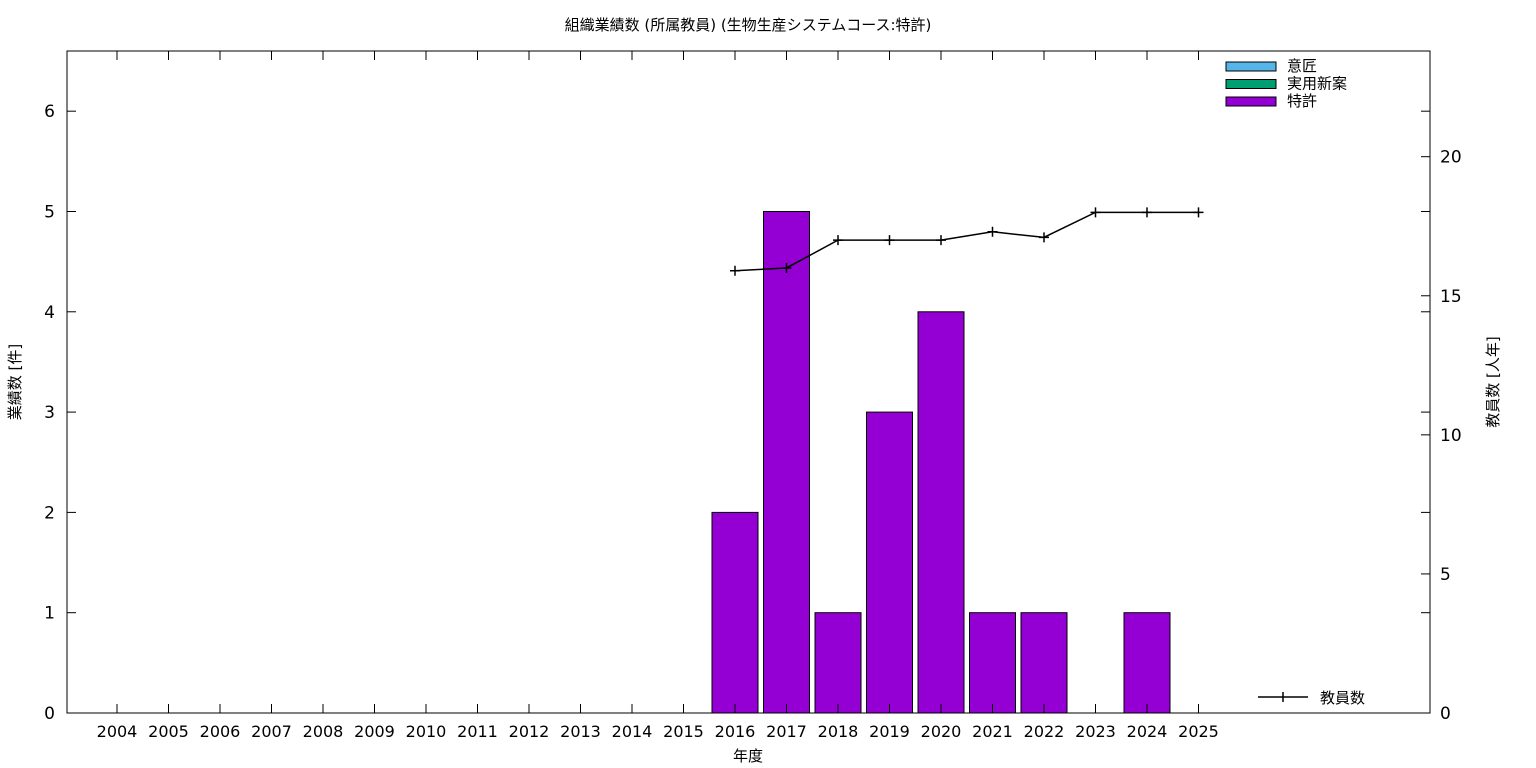 This screenshot has height=768, width=1536. Describe the element at coordinates (1198, 731) in the screenshot. I see `x-tick-label-2025: 2025` at that location.